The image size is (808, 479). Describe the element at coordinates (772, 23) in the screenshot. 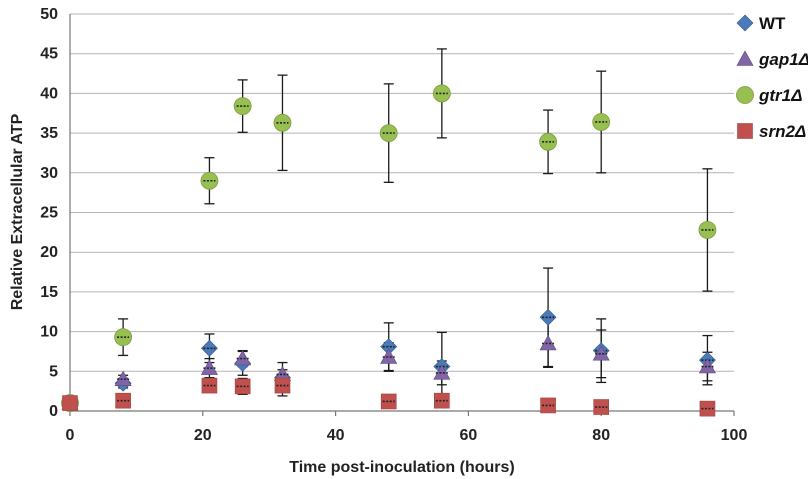

I see `legend-label: WT` at that location.